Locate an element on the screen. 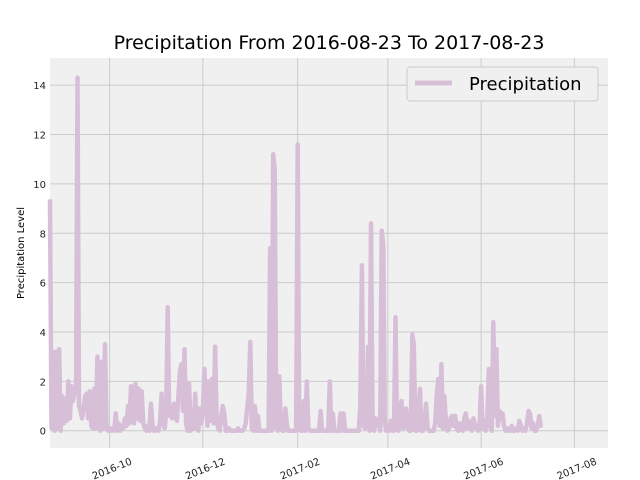 The image size is (640, 480). y-tick-label: 12 is located at coordinates (39, 136).